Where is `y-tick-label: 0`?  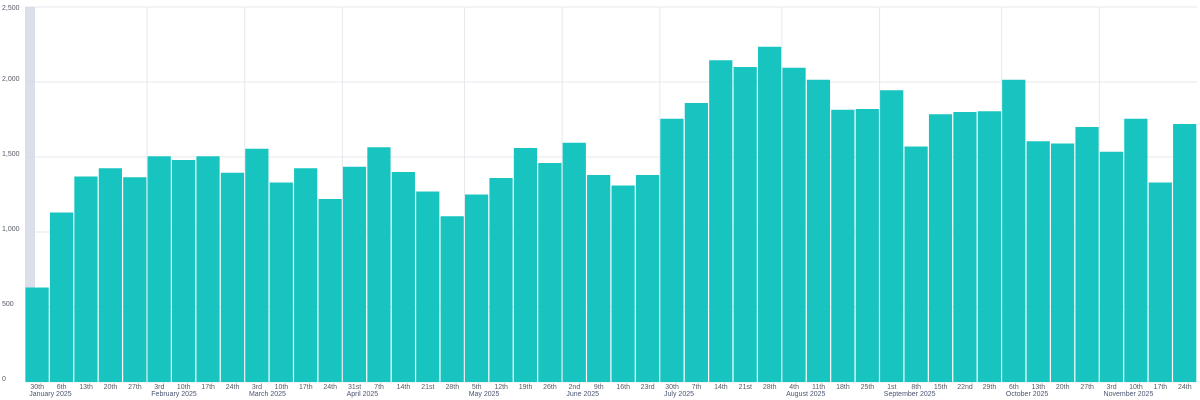
y-tick-label: 0 is located at coordinates (4, 379).